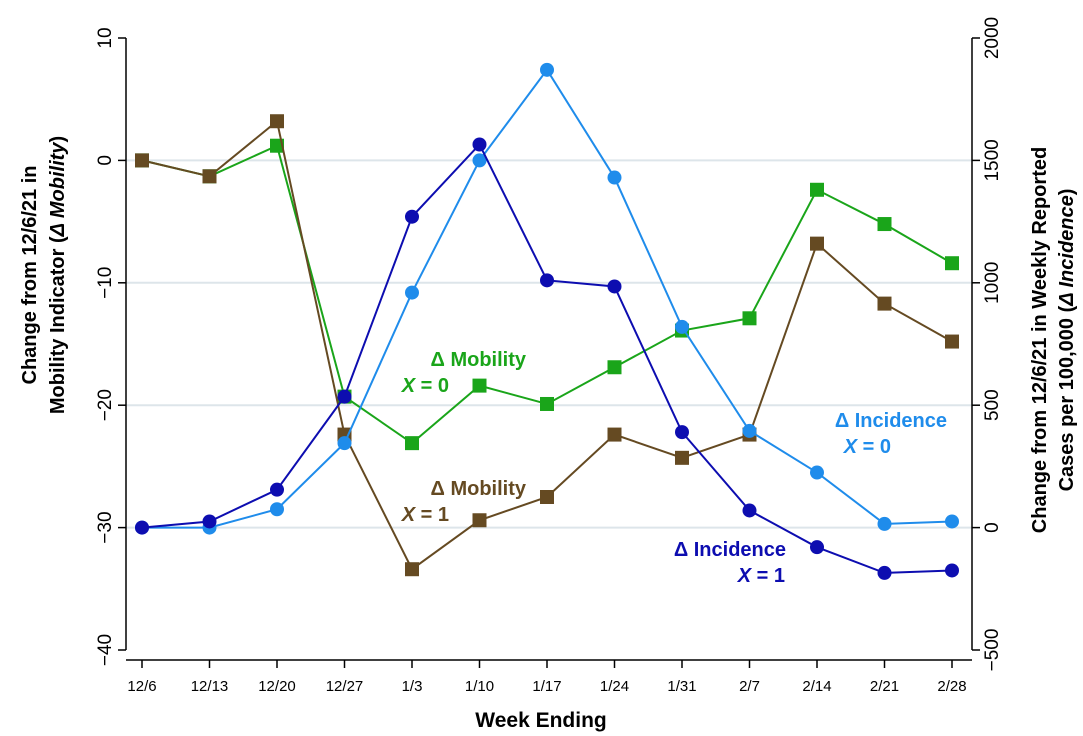  I want to click on x-tick-label: 12/6, so click(141, 686).